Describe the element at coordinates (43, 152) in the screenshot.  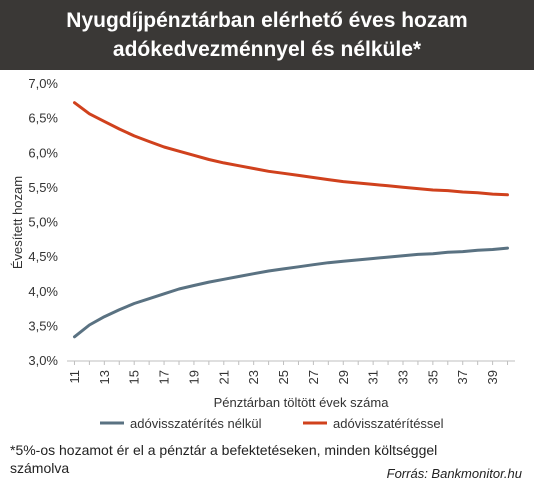
I see `y-tick-label: 6,0%` at that location.